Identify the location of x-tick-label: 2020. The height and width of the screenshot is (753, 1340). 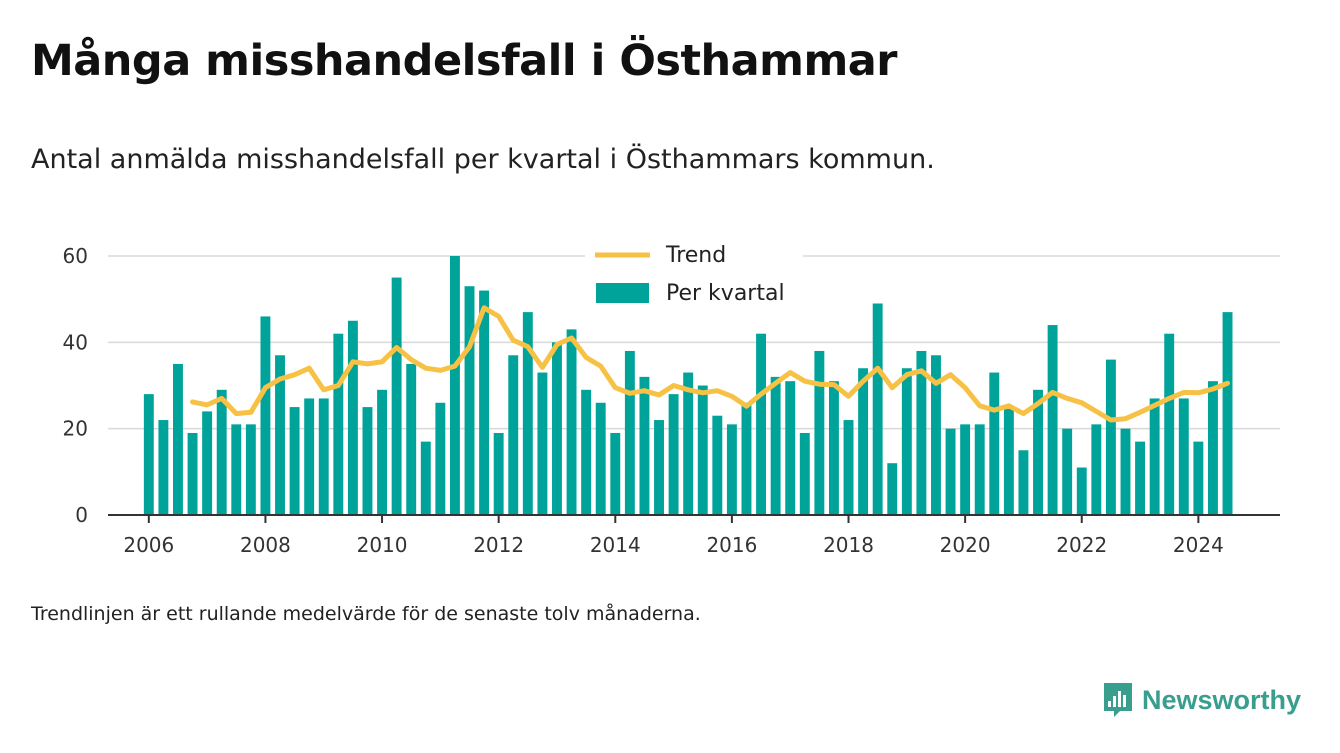
(965, 545).